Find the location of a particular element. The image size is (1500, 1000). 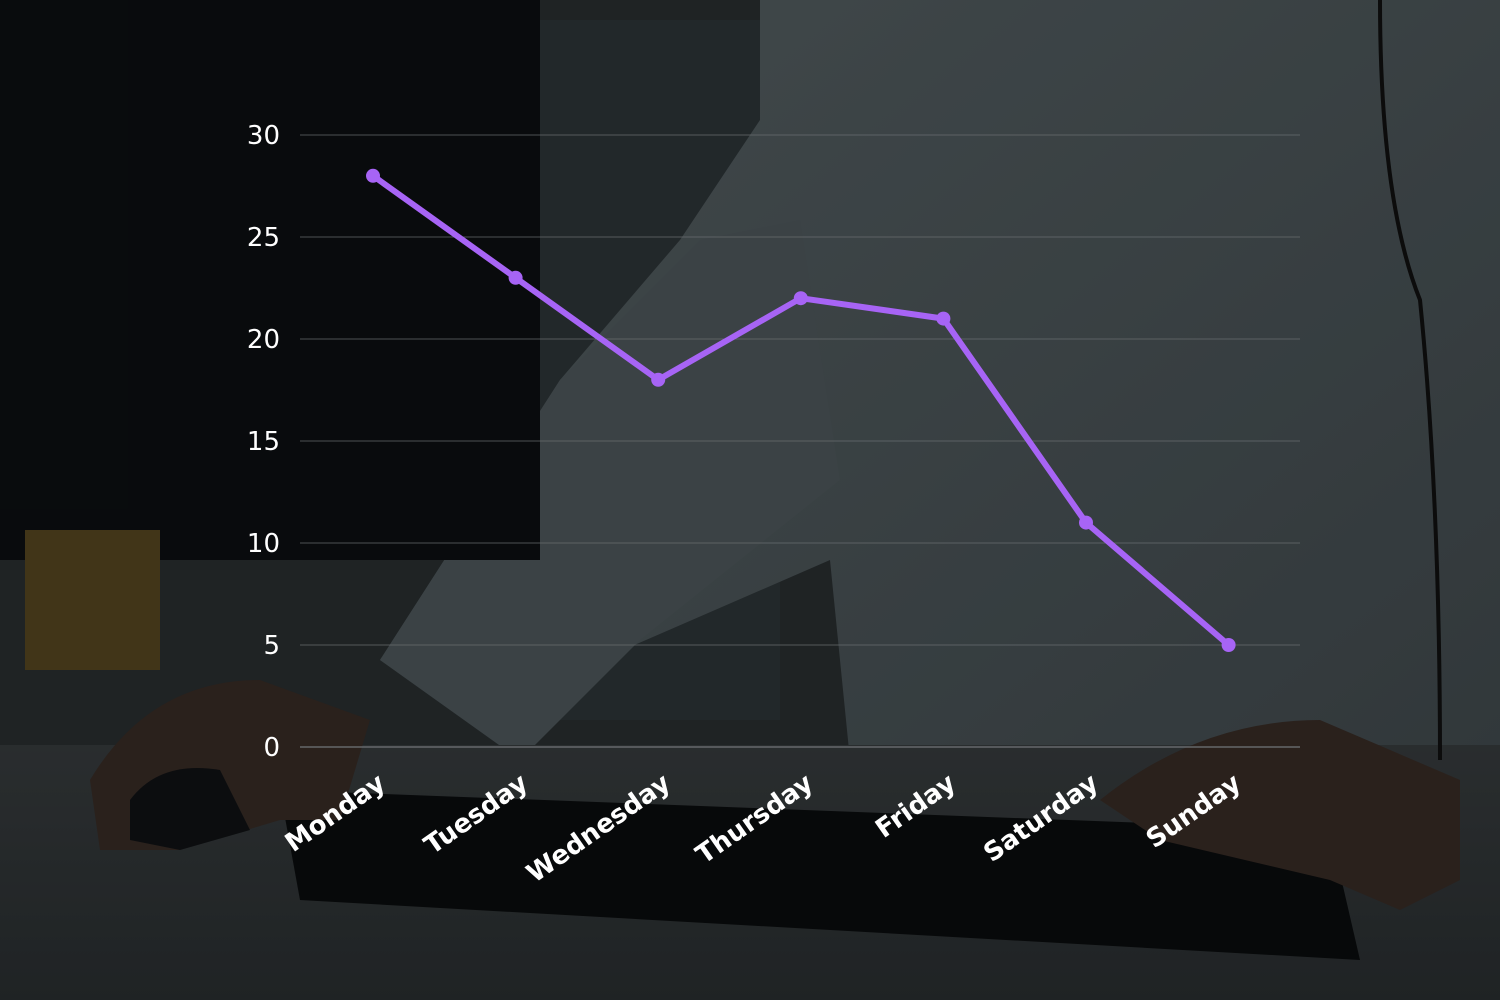

mouse is located at coordinates (190, 809).